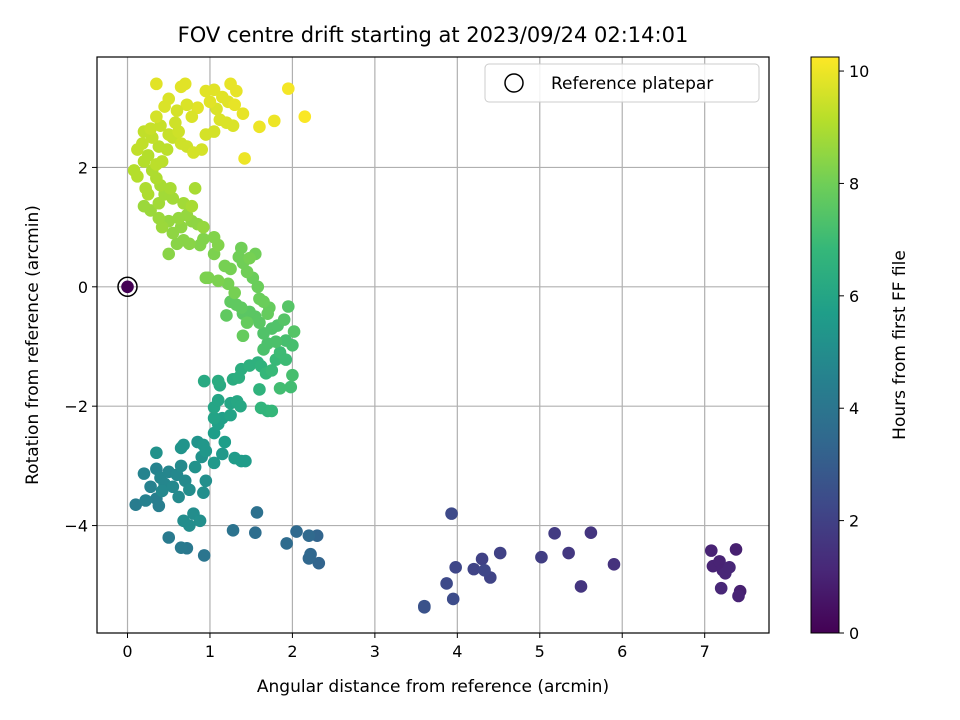 Image resolution: width=960 pixels, height=720 pixels. I want to click on colorbar-frame, so click(825, 345).